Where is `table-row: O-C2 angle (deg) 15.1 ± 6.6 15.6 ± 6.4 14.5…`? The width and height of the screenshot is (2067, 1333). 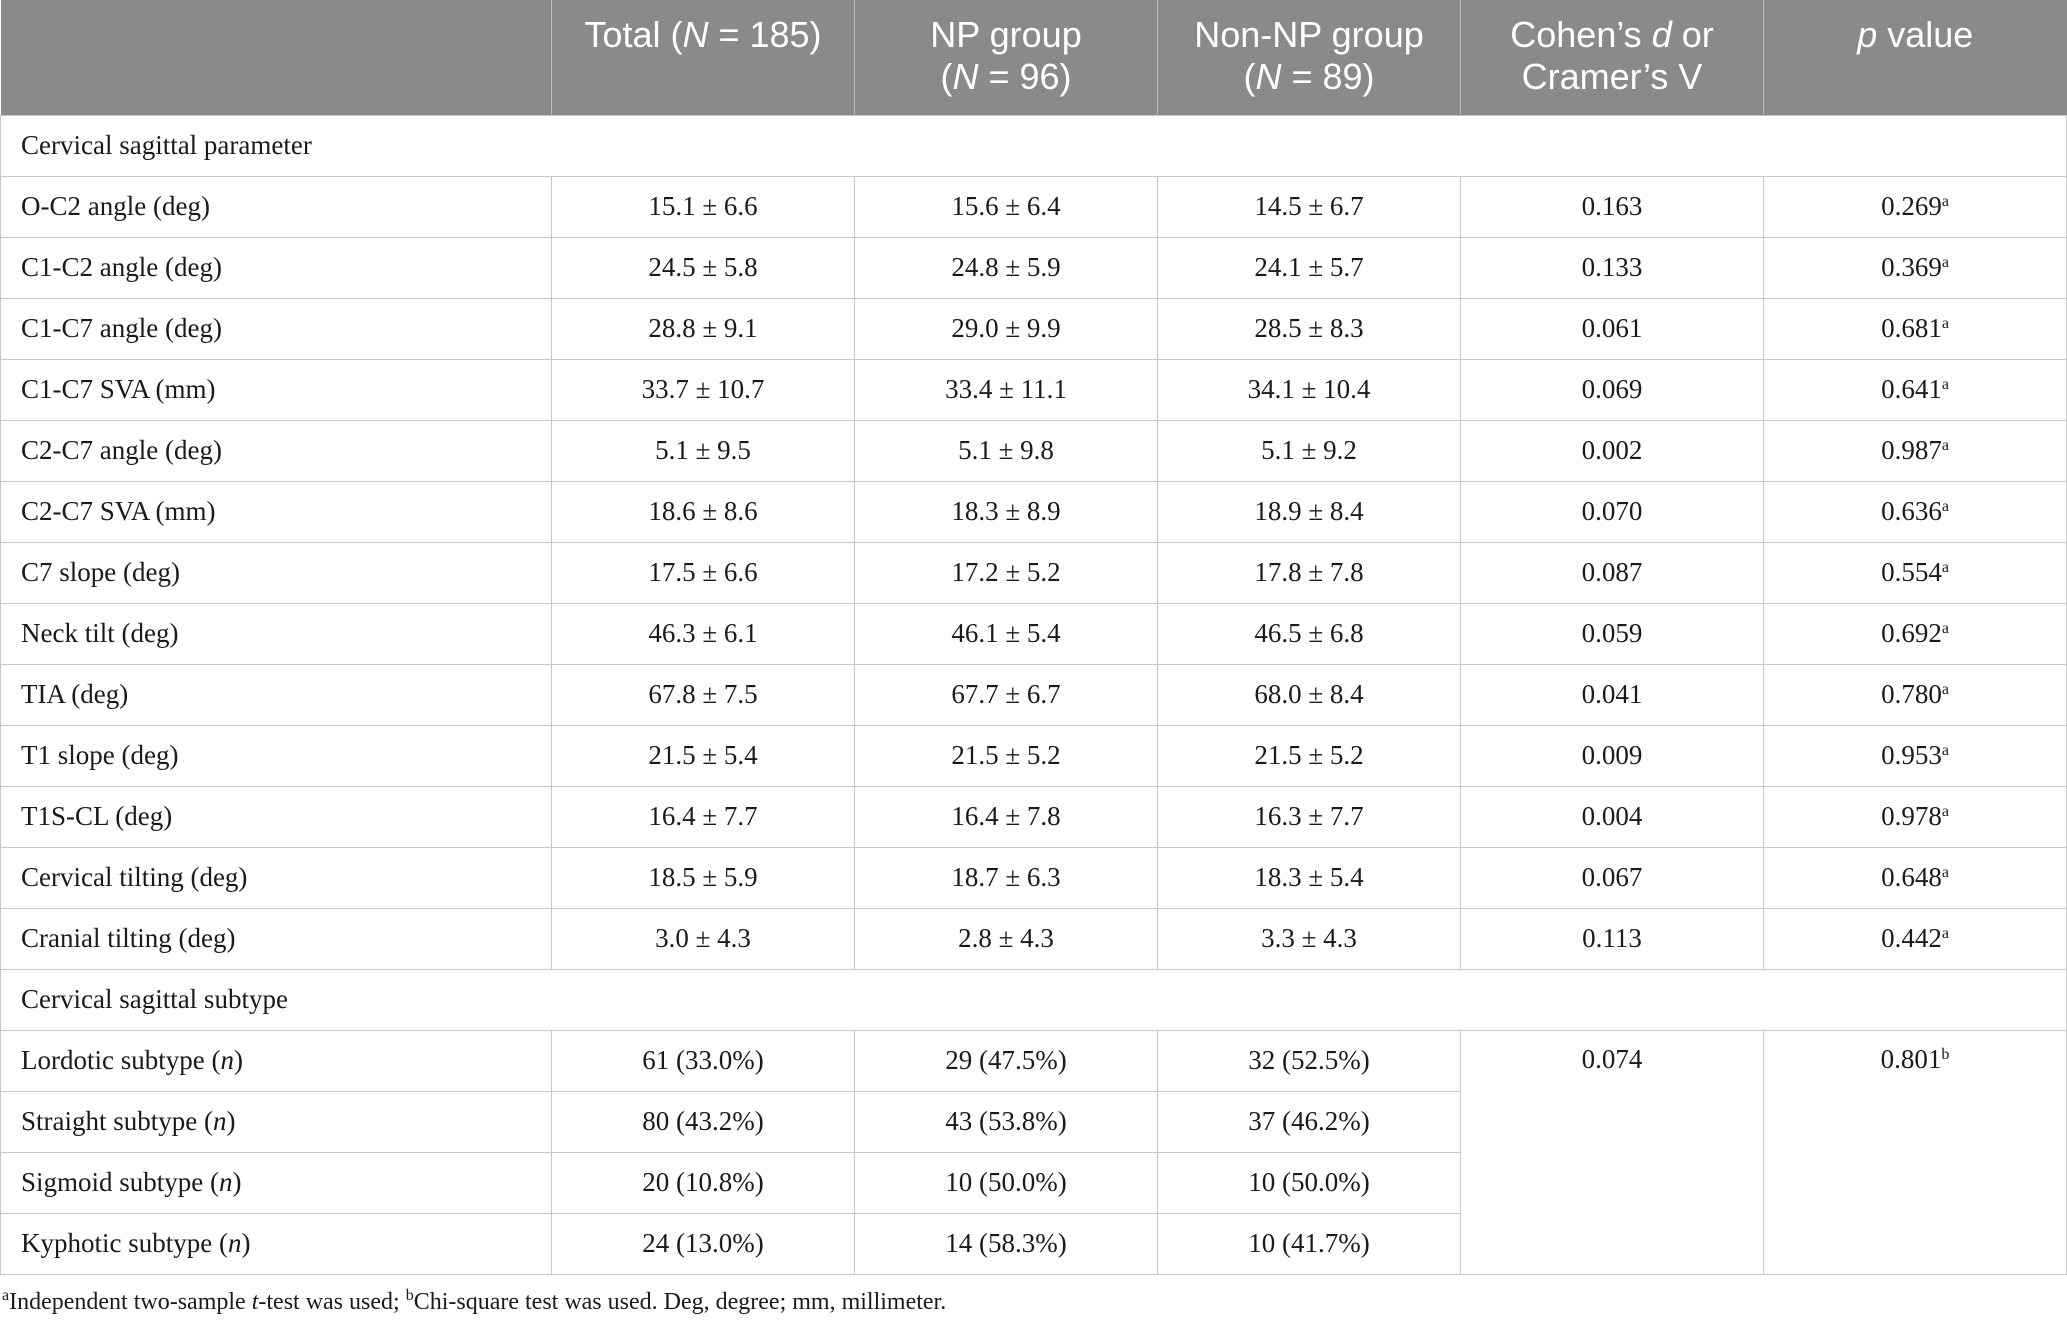 table-row: O-C2 angle (deg) 15.1 ± 6.6 15.6 ± 6.4 14.5… is located at coordinates (1033, 206).